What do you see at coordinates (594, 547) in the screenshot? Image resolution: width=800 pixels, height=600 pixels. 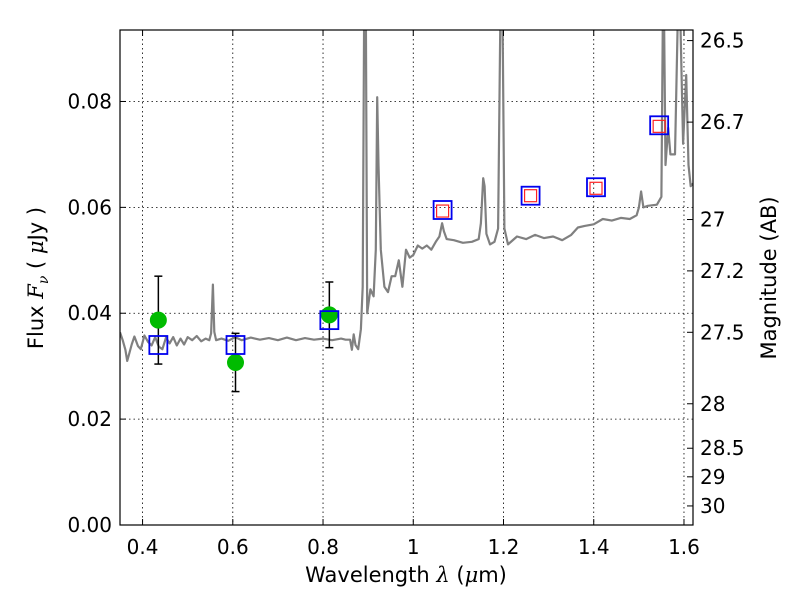 I see `x-tick-label: 1.4` at bounding box center [594, 547].